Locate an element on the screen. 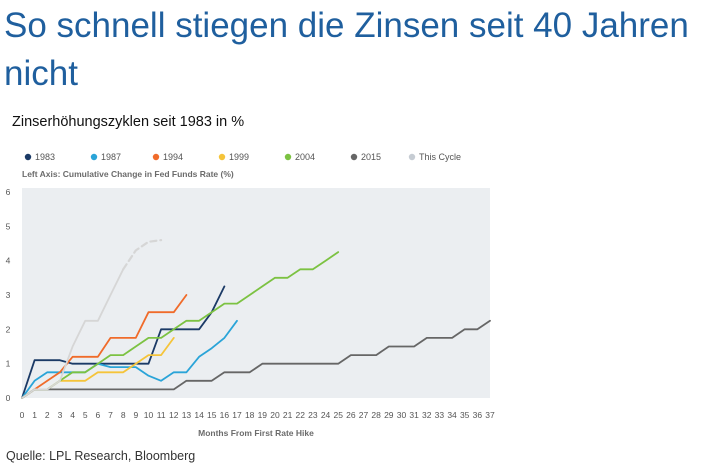  series-line-1983 is located at coordinates (123, 342).